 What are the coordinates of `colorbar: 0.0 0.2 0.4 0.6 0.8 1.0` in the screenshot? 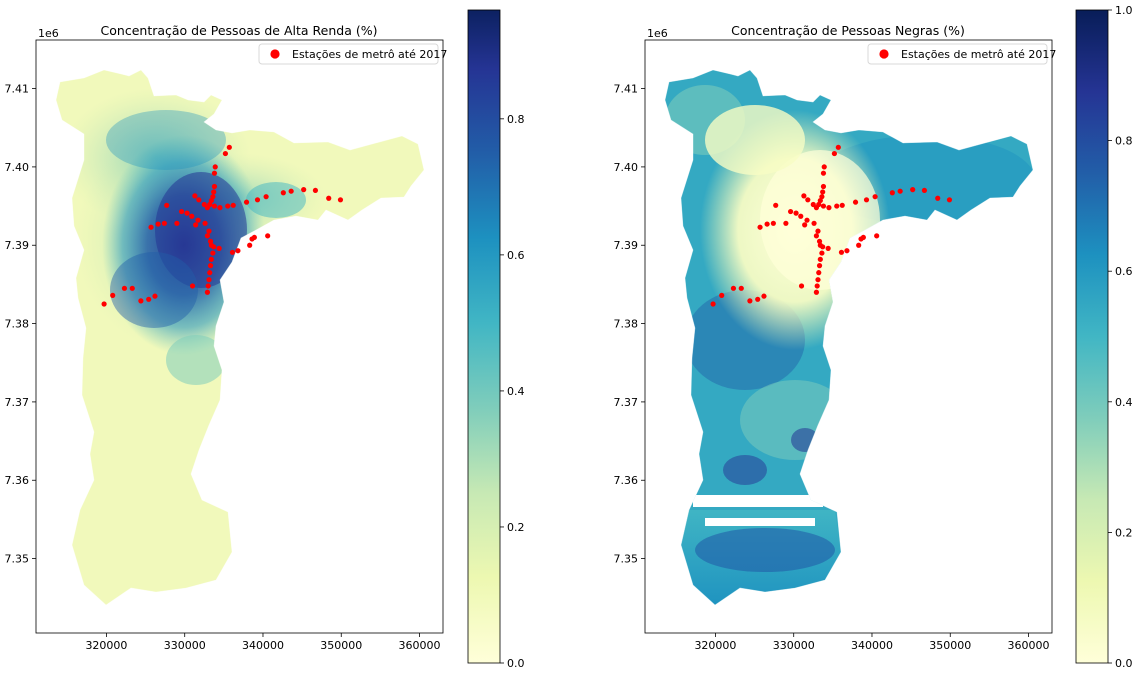 It's located at (1104, 337).